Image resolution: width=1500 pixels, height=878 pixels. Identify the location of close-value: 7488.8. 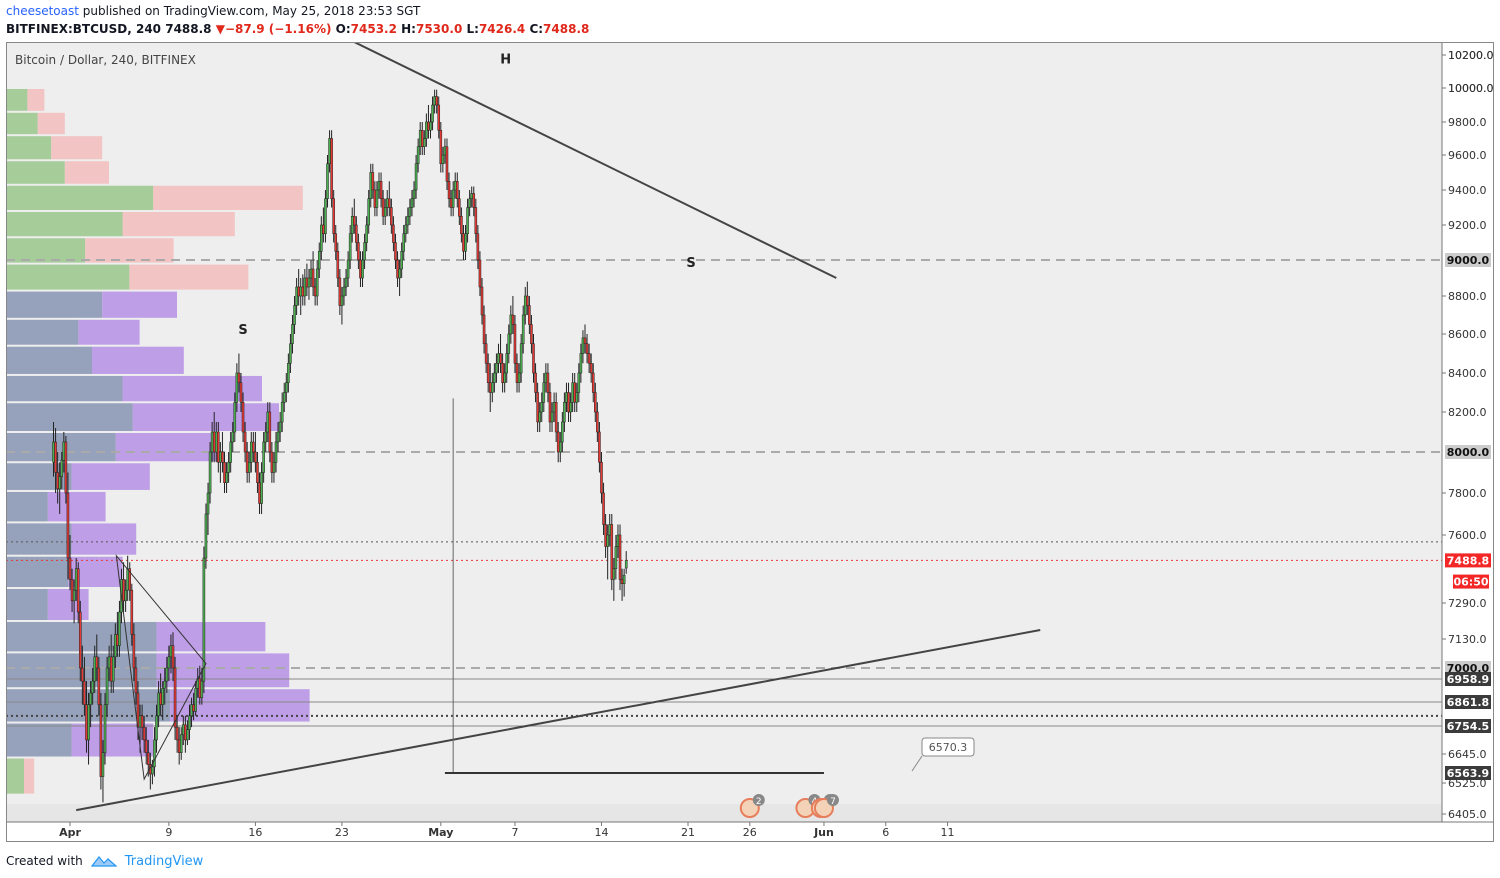
(566, 29).